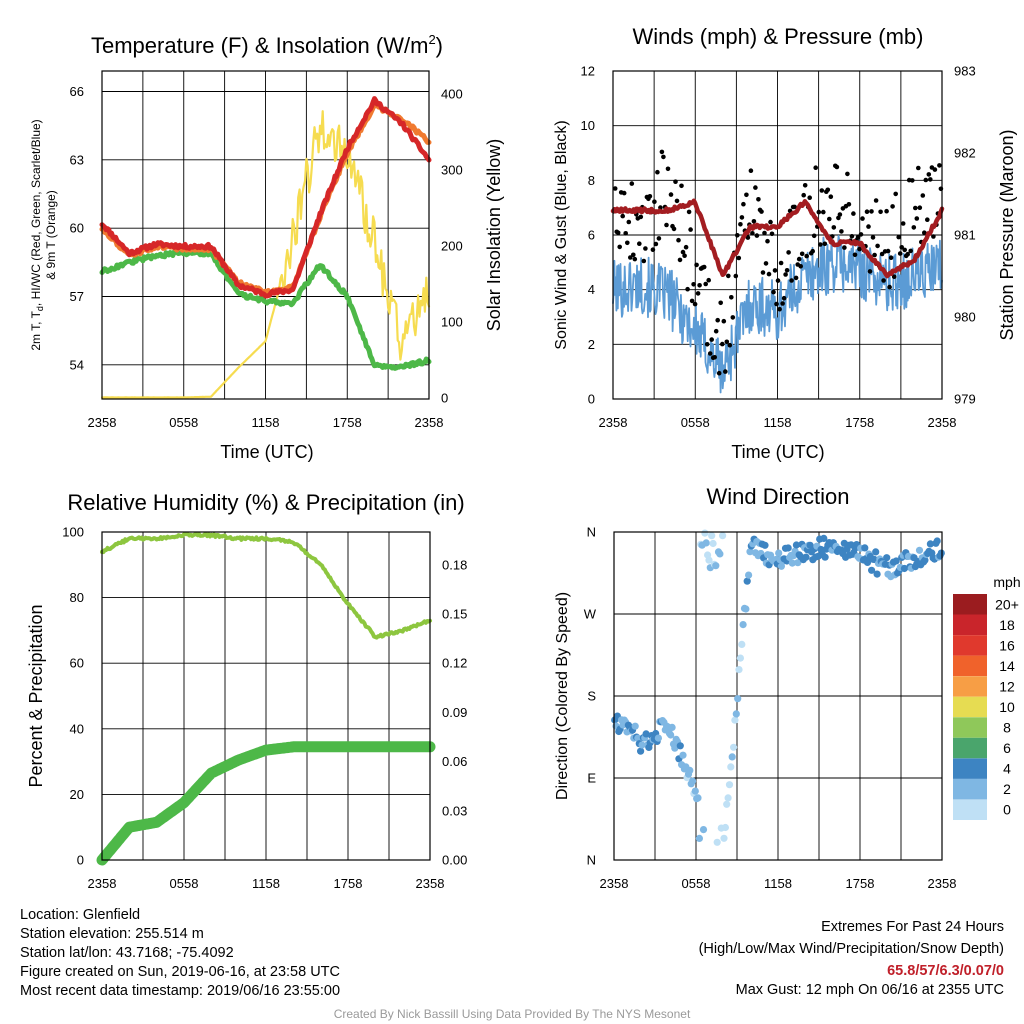  What do you see at coordinates (77, 159) in the screenshot?
I see `y-tick-label: 63` at bounding box center [77, 159].